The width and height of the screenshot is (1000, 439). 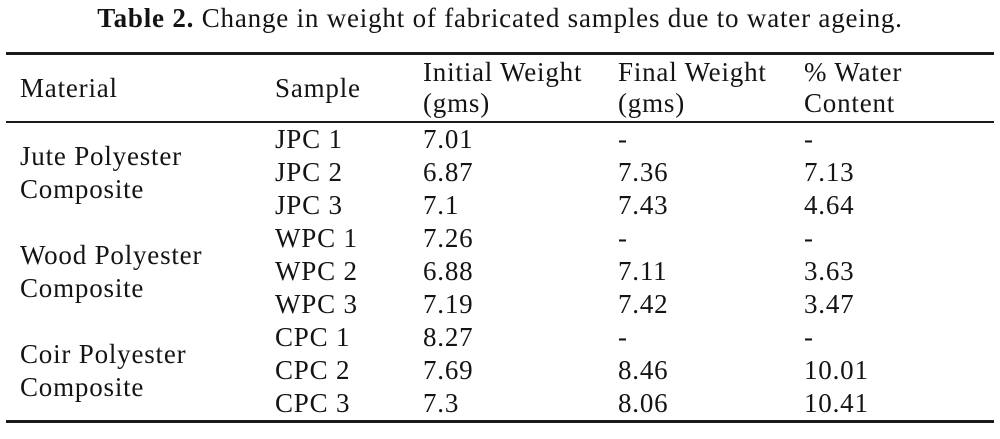 What do you see at coordinates (316, 304) in the screenshot?
I see `sample-cell: WPC 3` at bounding box center [316, 304].